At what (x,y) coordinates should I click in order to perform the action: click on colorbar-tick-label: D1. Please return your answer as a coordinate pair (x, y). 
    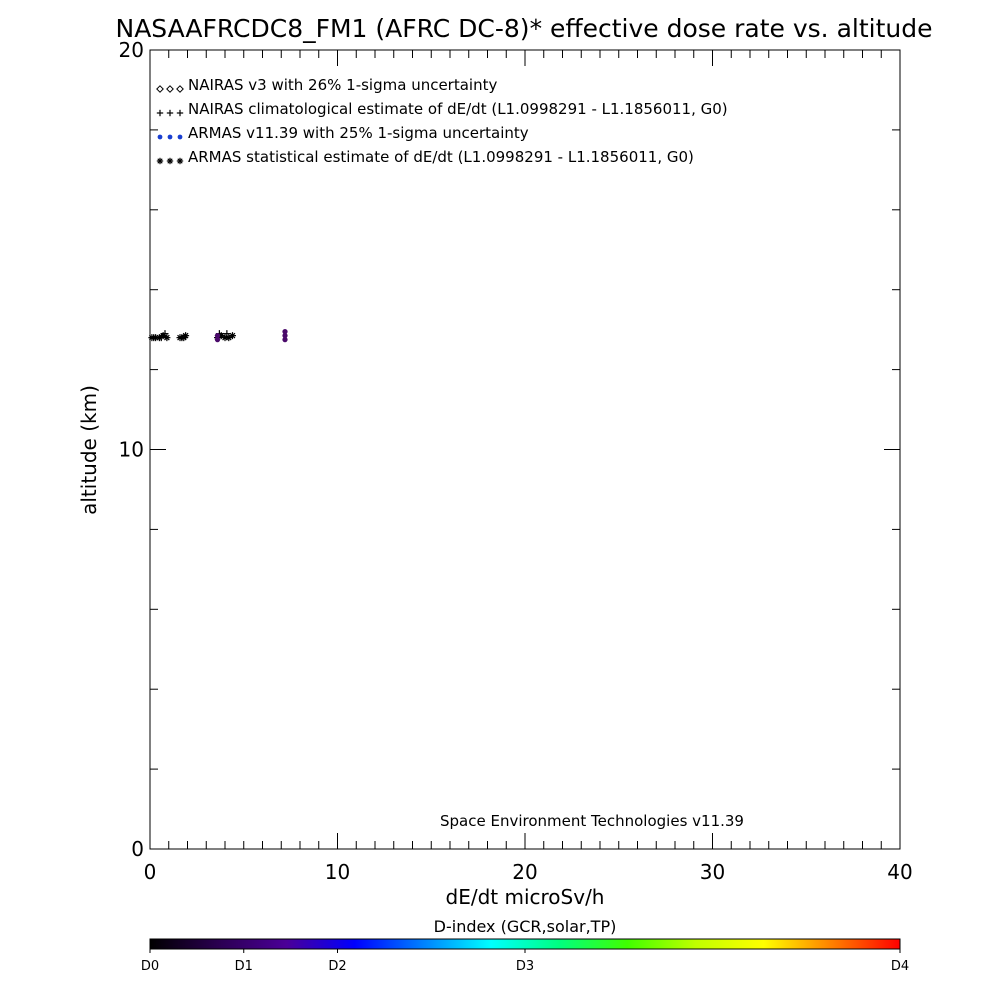
    Looking at the image, I should click on (244, 966).